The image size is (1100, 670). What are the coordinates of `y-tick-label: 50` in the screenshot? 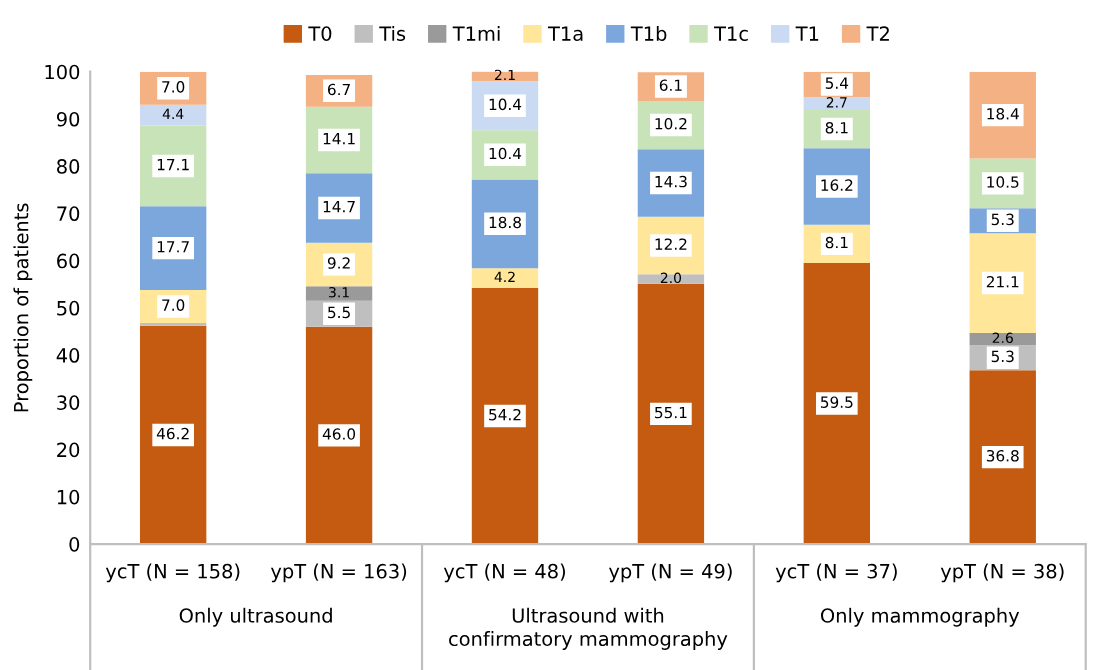 It's located at (68, 308).